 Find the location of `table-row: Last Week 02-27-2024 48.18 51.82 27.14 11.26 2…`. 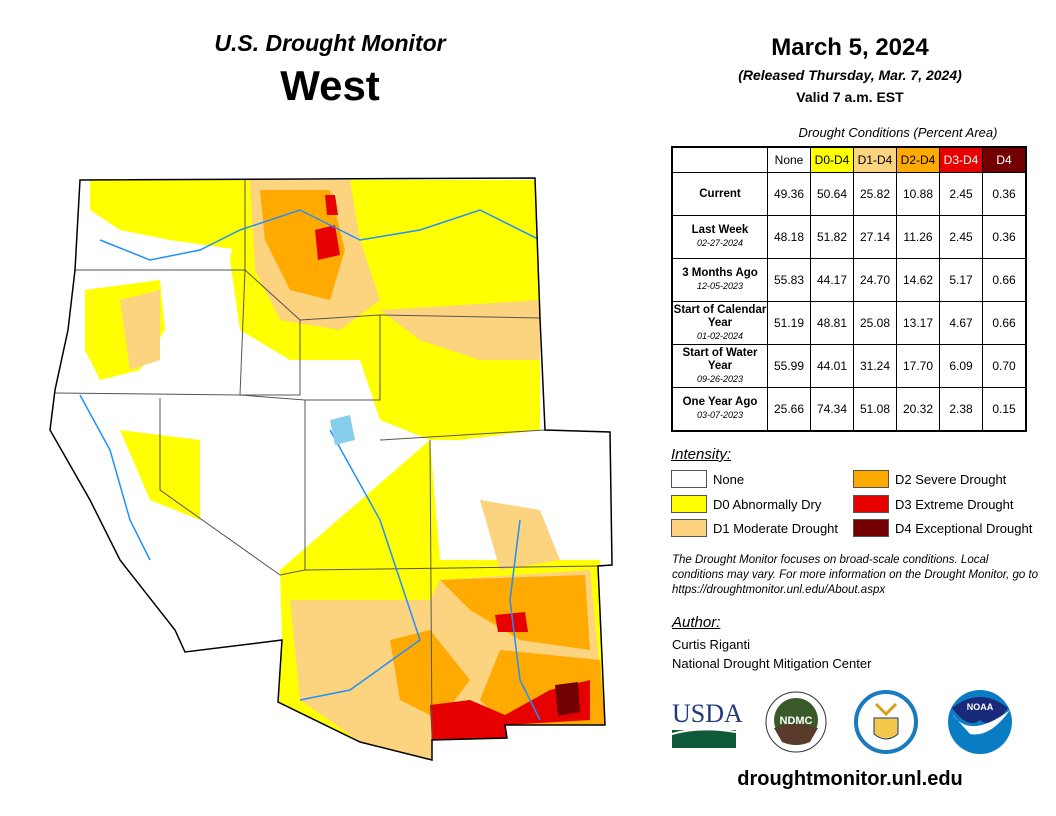

table-row: Last Week 02-27-2024 48.18 51.82 27.14 11.26 2… is located at coordinates (849, 237).